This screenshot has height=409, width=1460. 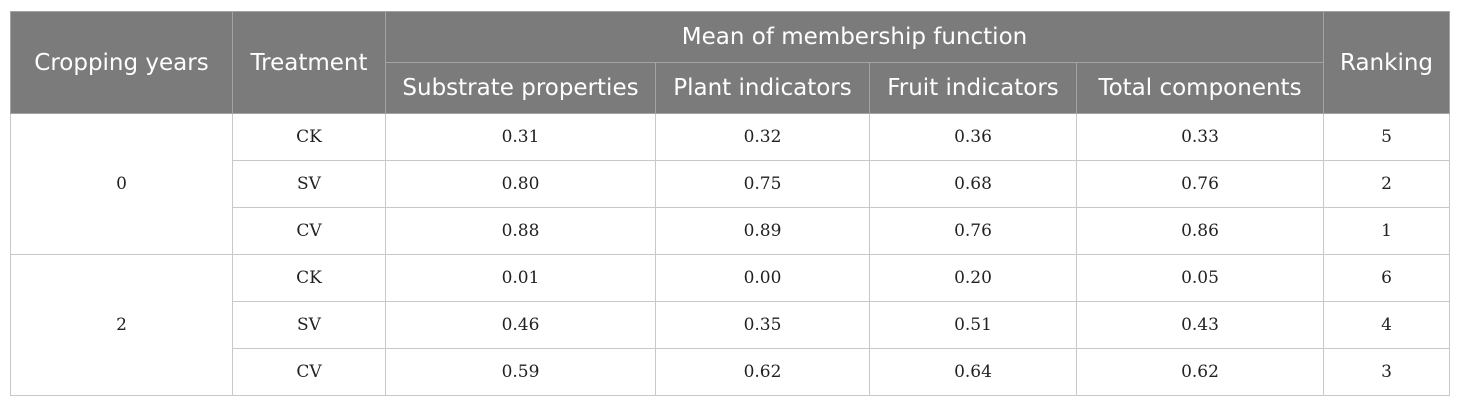 What do you see at coordinates (973, 184) in the screenshot?
I see `cell-fruit: 0.68` at bounding box center [973, 184].